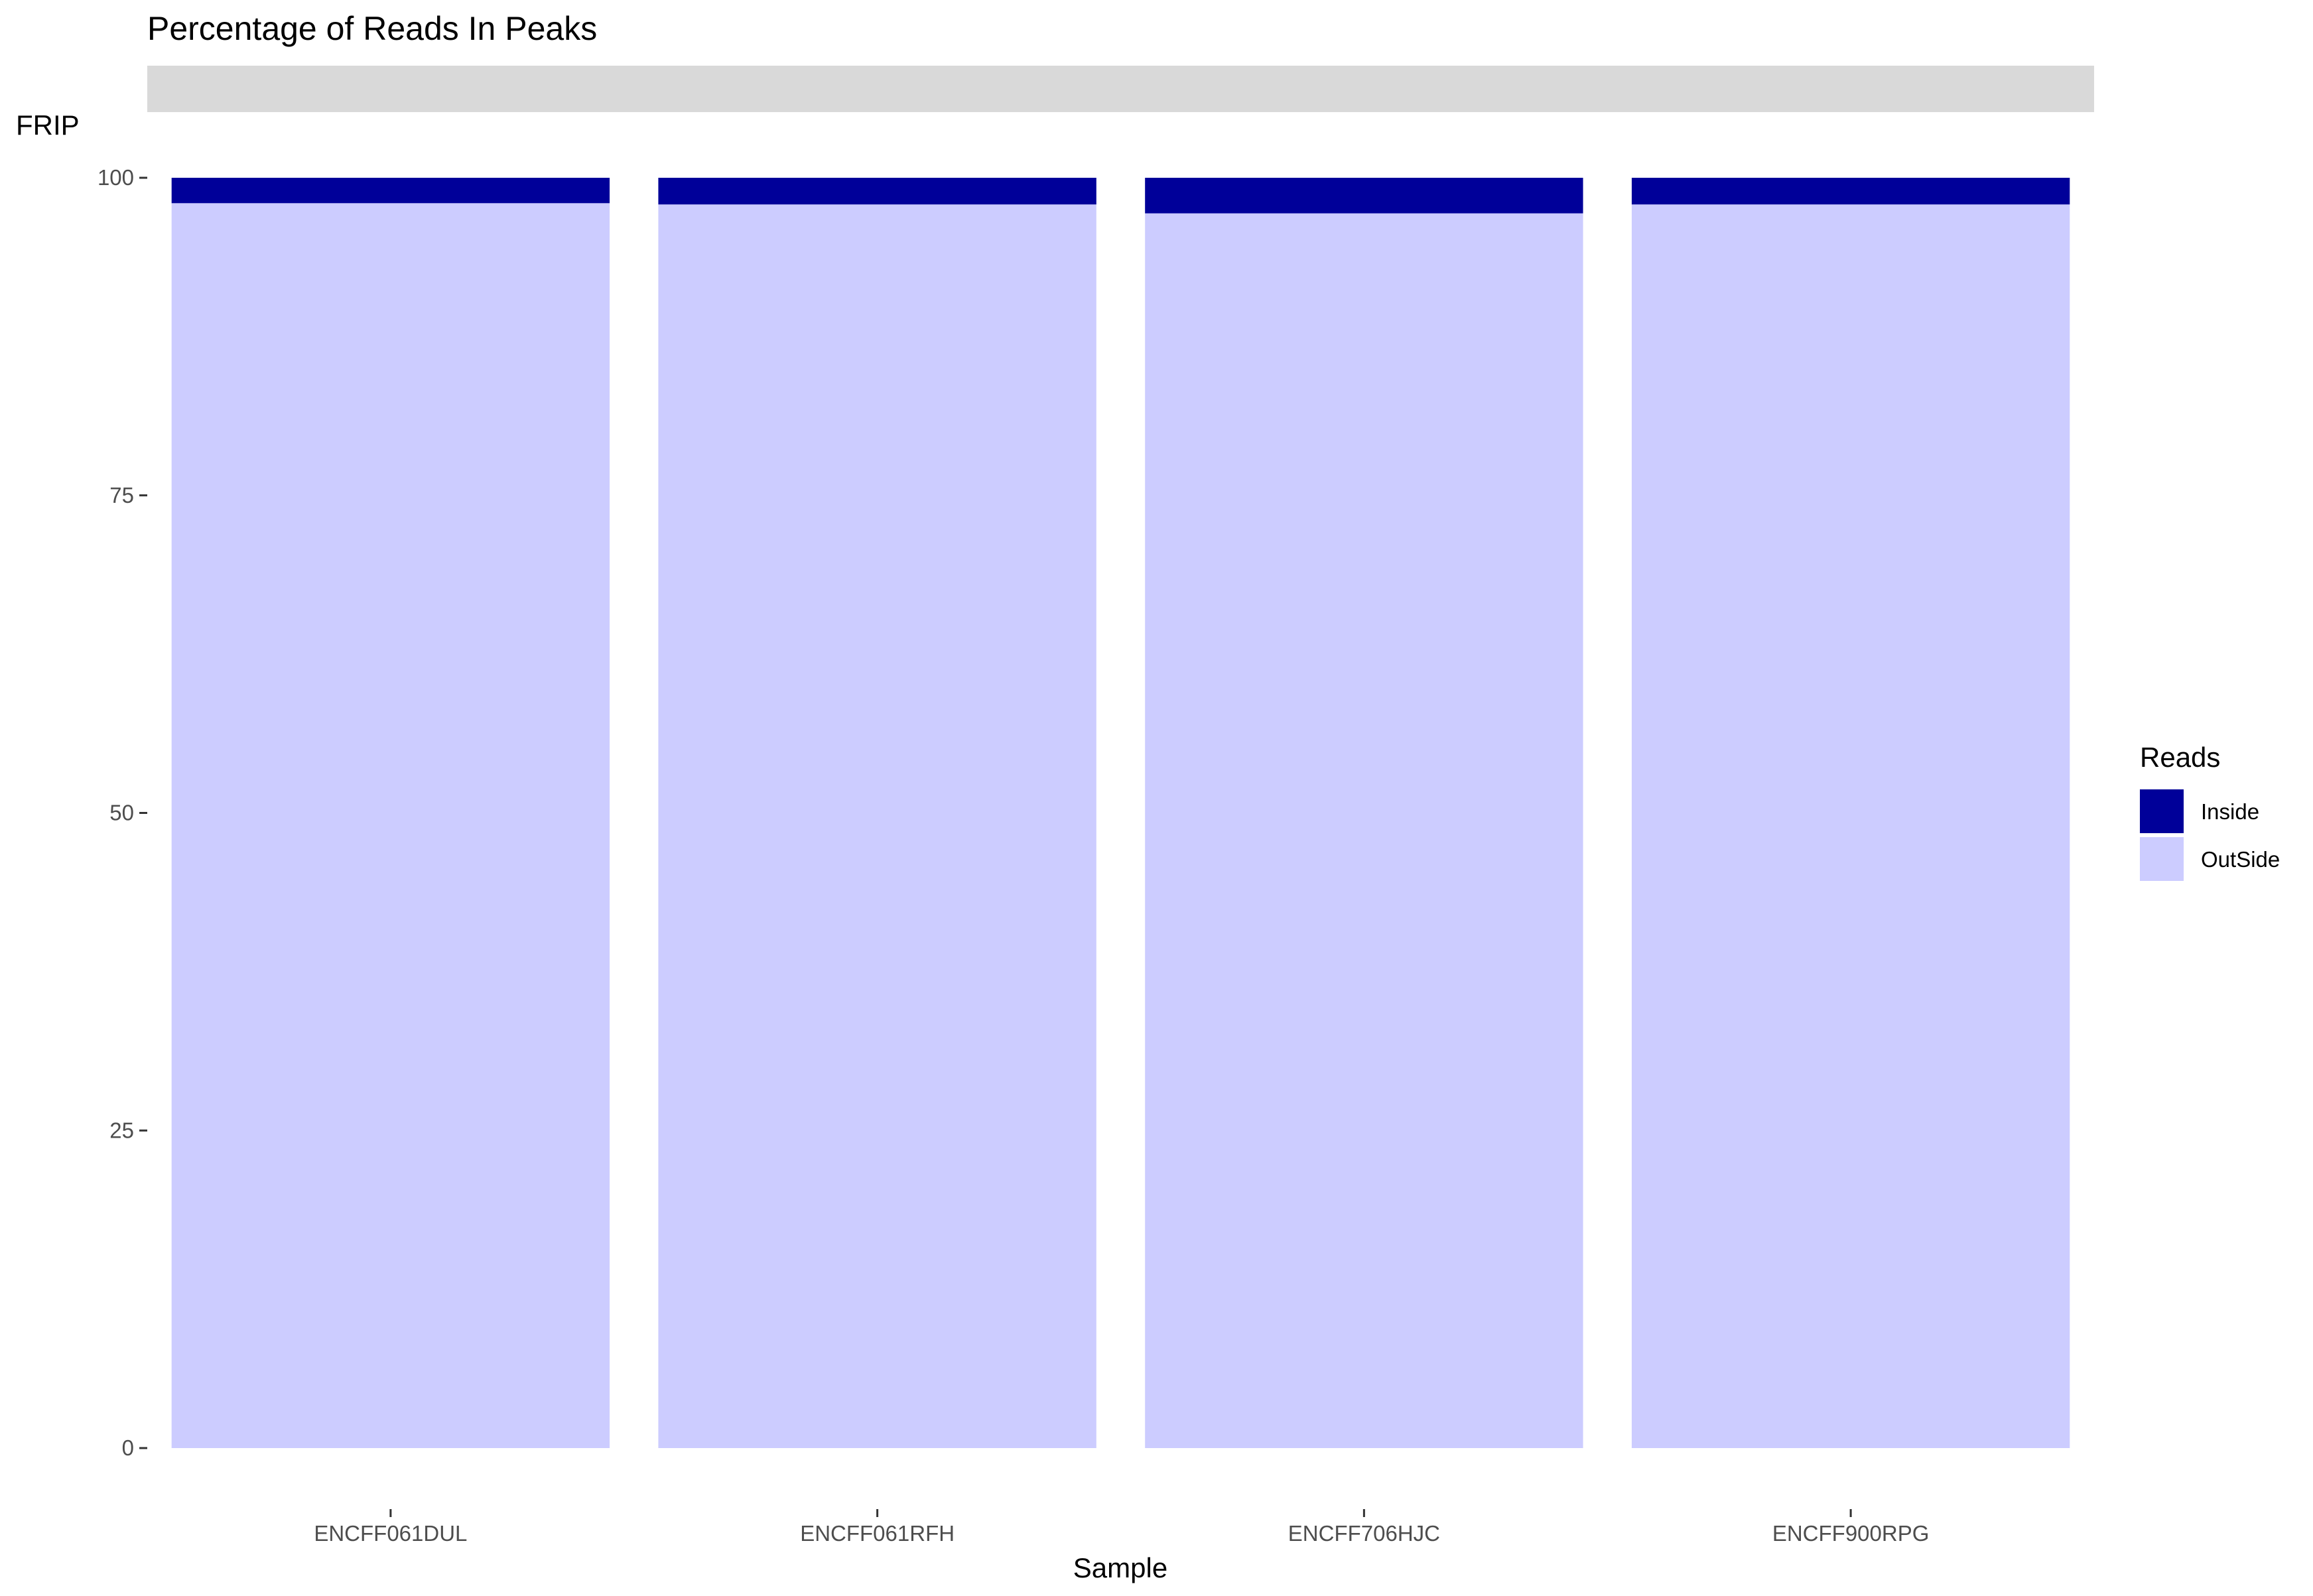 The width and height of the screenshot is (2313, 1596). I want to click on y-tick-label: 100, so click(116, 177).